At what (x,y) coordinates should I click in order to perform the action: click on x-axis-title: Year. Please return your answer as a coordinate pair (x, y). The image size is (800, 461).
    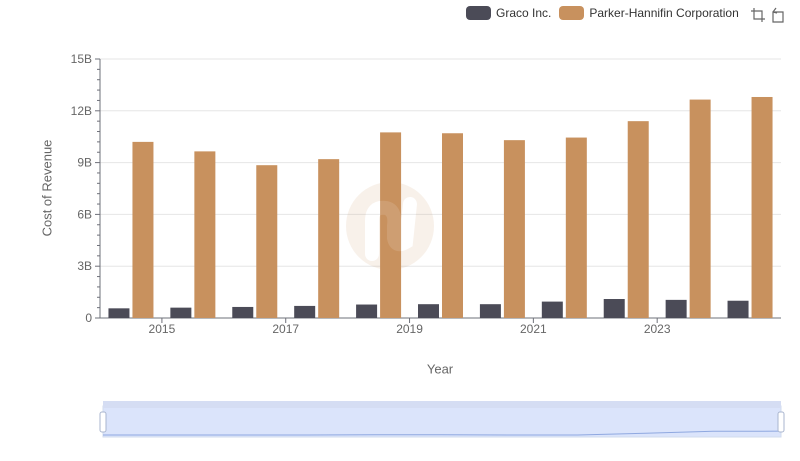
    Looking at the image, I should click on (440, 369).